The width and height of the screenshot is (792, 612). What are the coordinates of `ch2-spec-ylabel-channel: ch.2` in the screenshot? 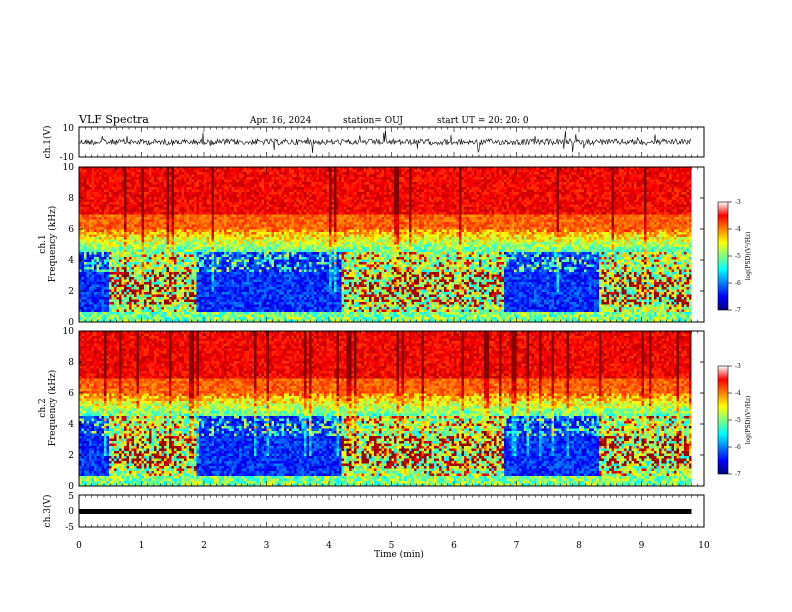 It's located at (43, 407).